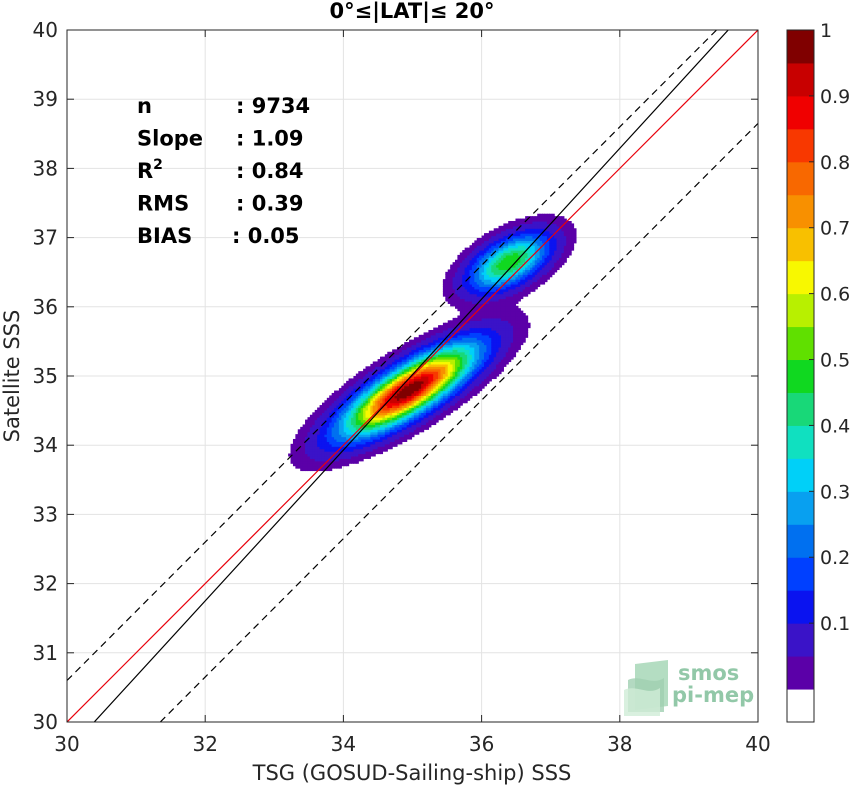 The image size is (855, 792). What do you see at coordinates (45, 514) in the screenshot?
I see `y-tick-label: 33` at bounding box center [45, 514].